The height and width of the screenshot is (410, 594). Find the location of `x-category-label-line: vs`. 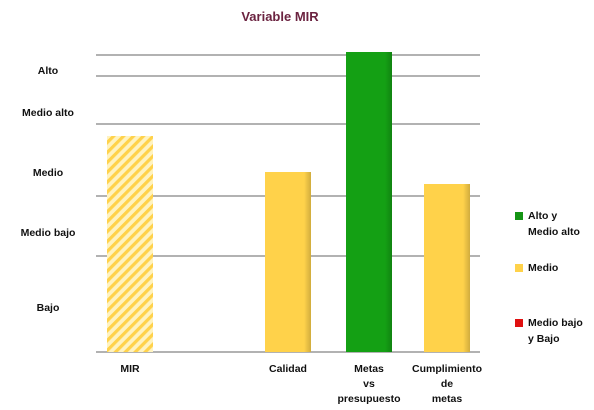

x-category-label-line: vs is located at coordinates (369, 384).